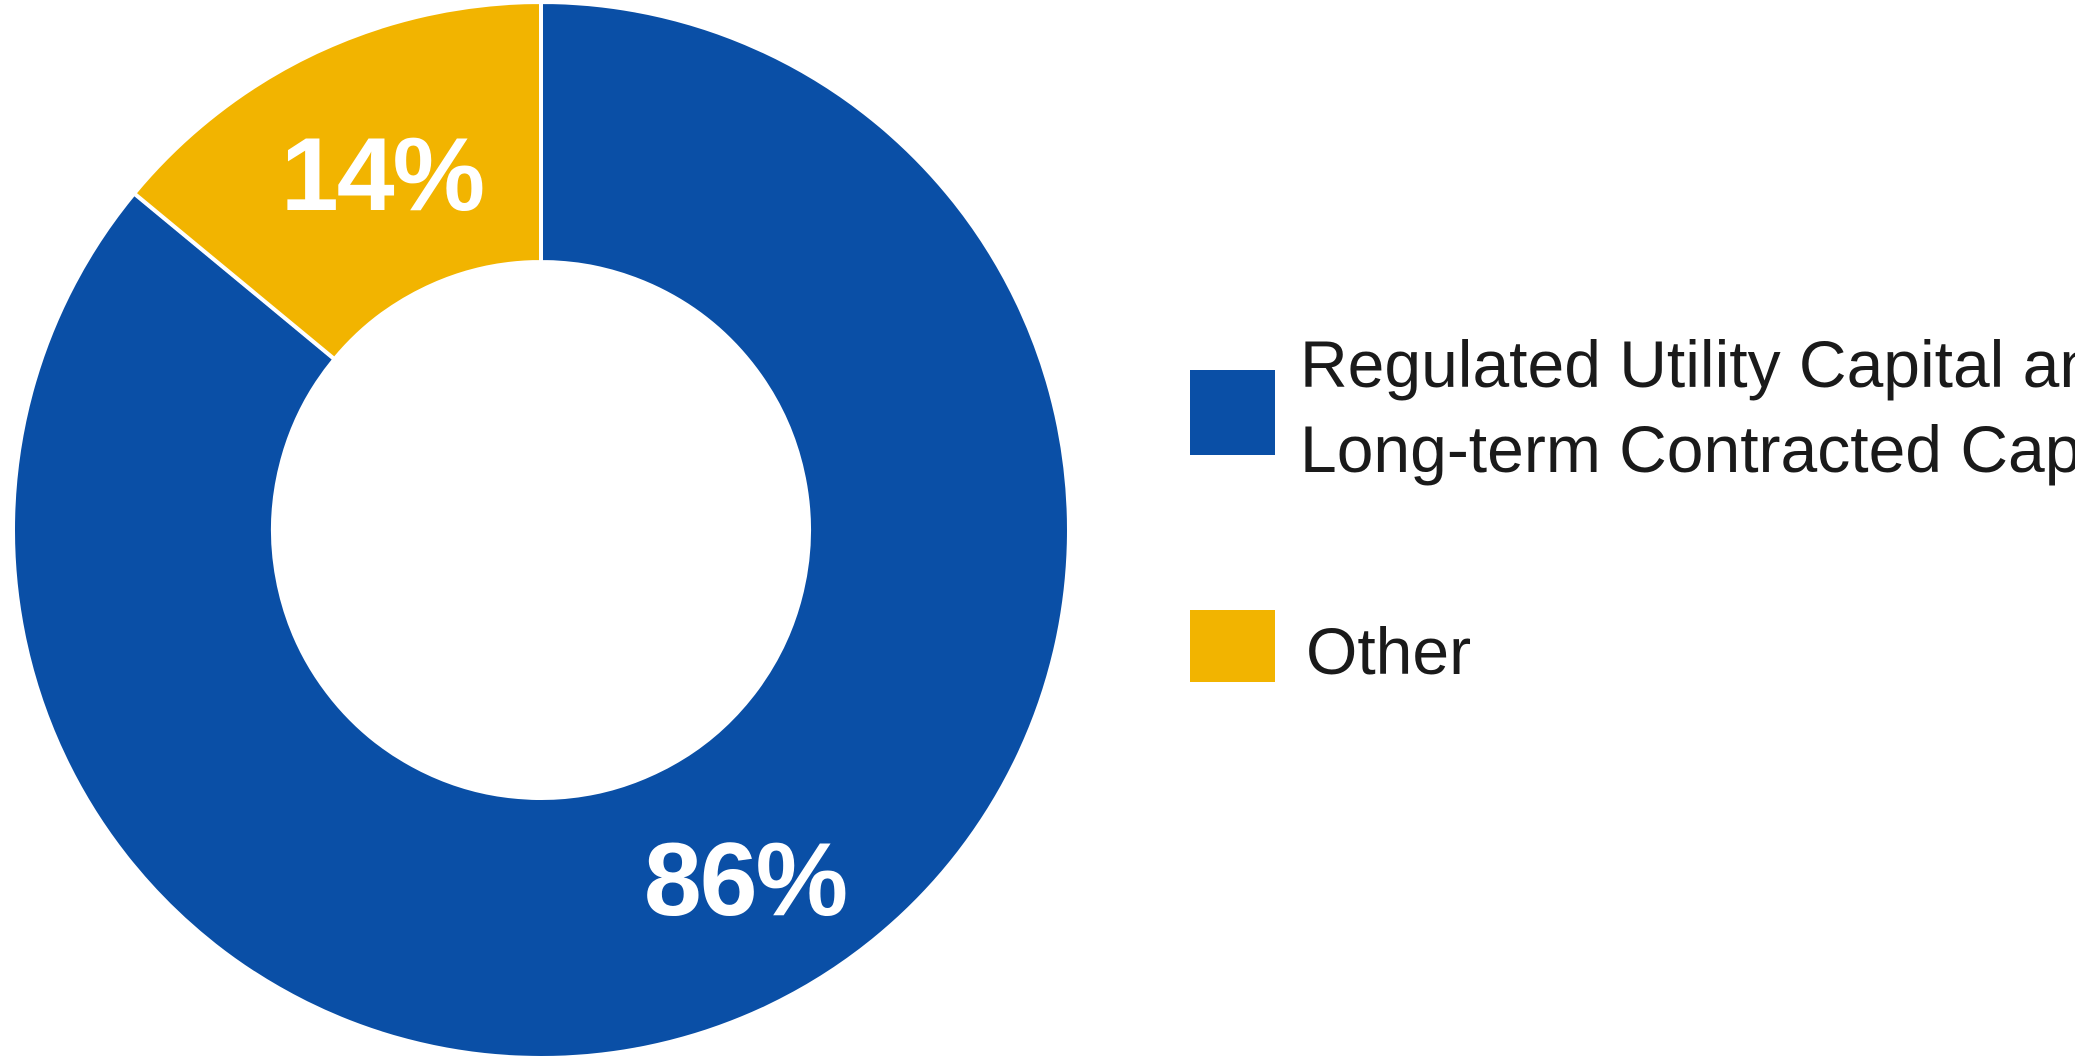  What do you see at coordinates (745, 880) in the screenshot?
I see `slice-label-regulated: 86%` at bounding box center [745, 880].